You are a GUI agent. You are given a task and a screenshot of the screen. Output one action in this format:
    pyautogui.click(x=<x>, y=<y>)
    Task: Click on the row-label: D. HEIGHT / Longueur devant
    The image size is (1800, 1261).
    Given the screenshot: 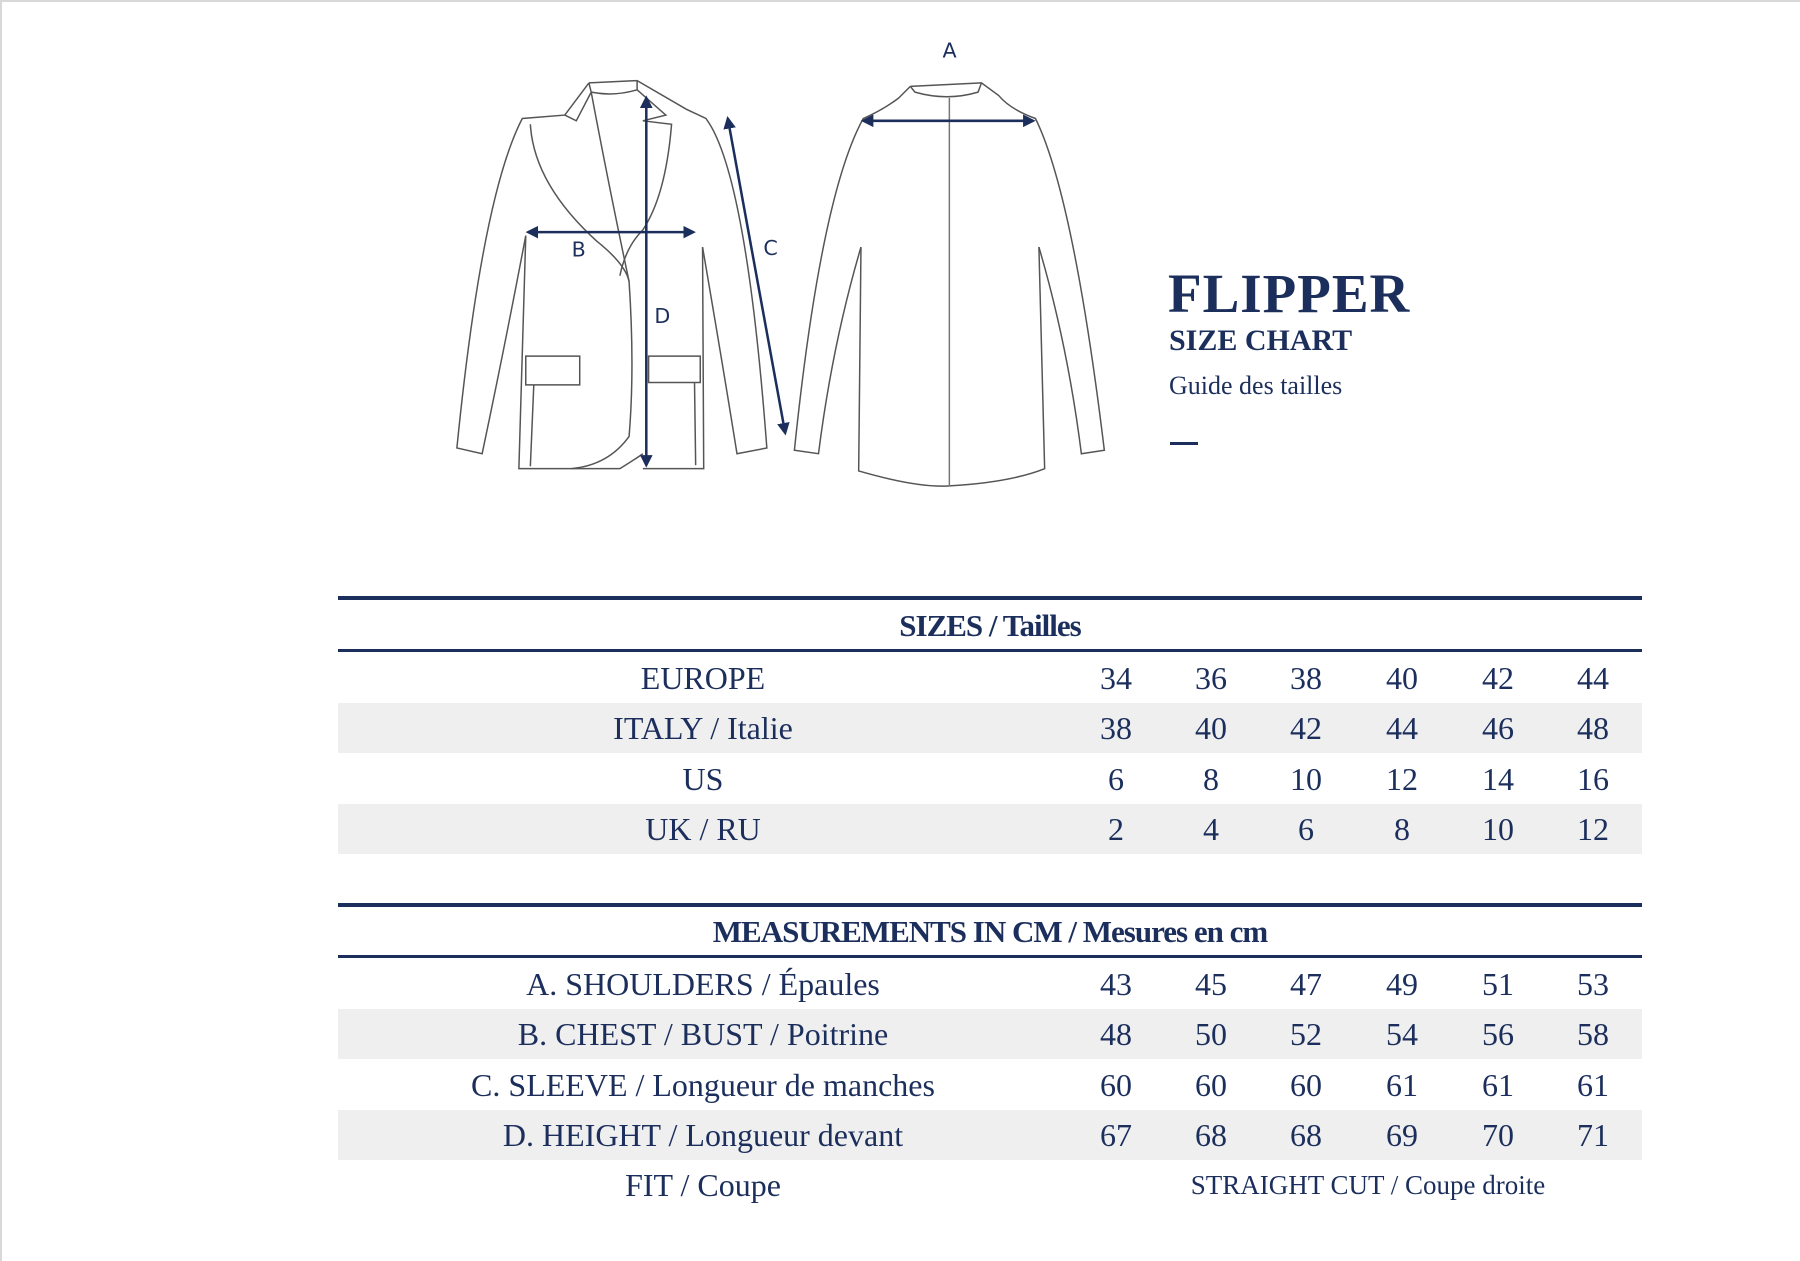 What is the action you would take?
    pyautogui.click(x=703, y=1134)
    